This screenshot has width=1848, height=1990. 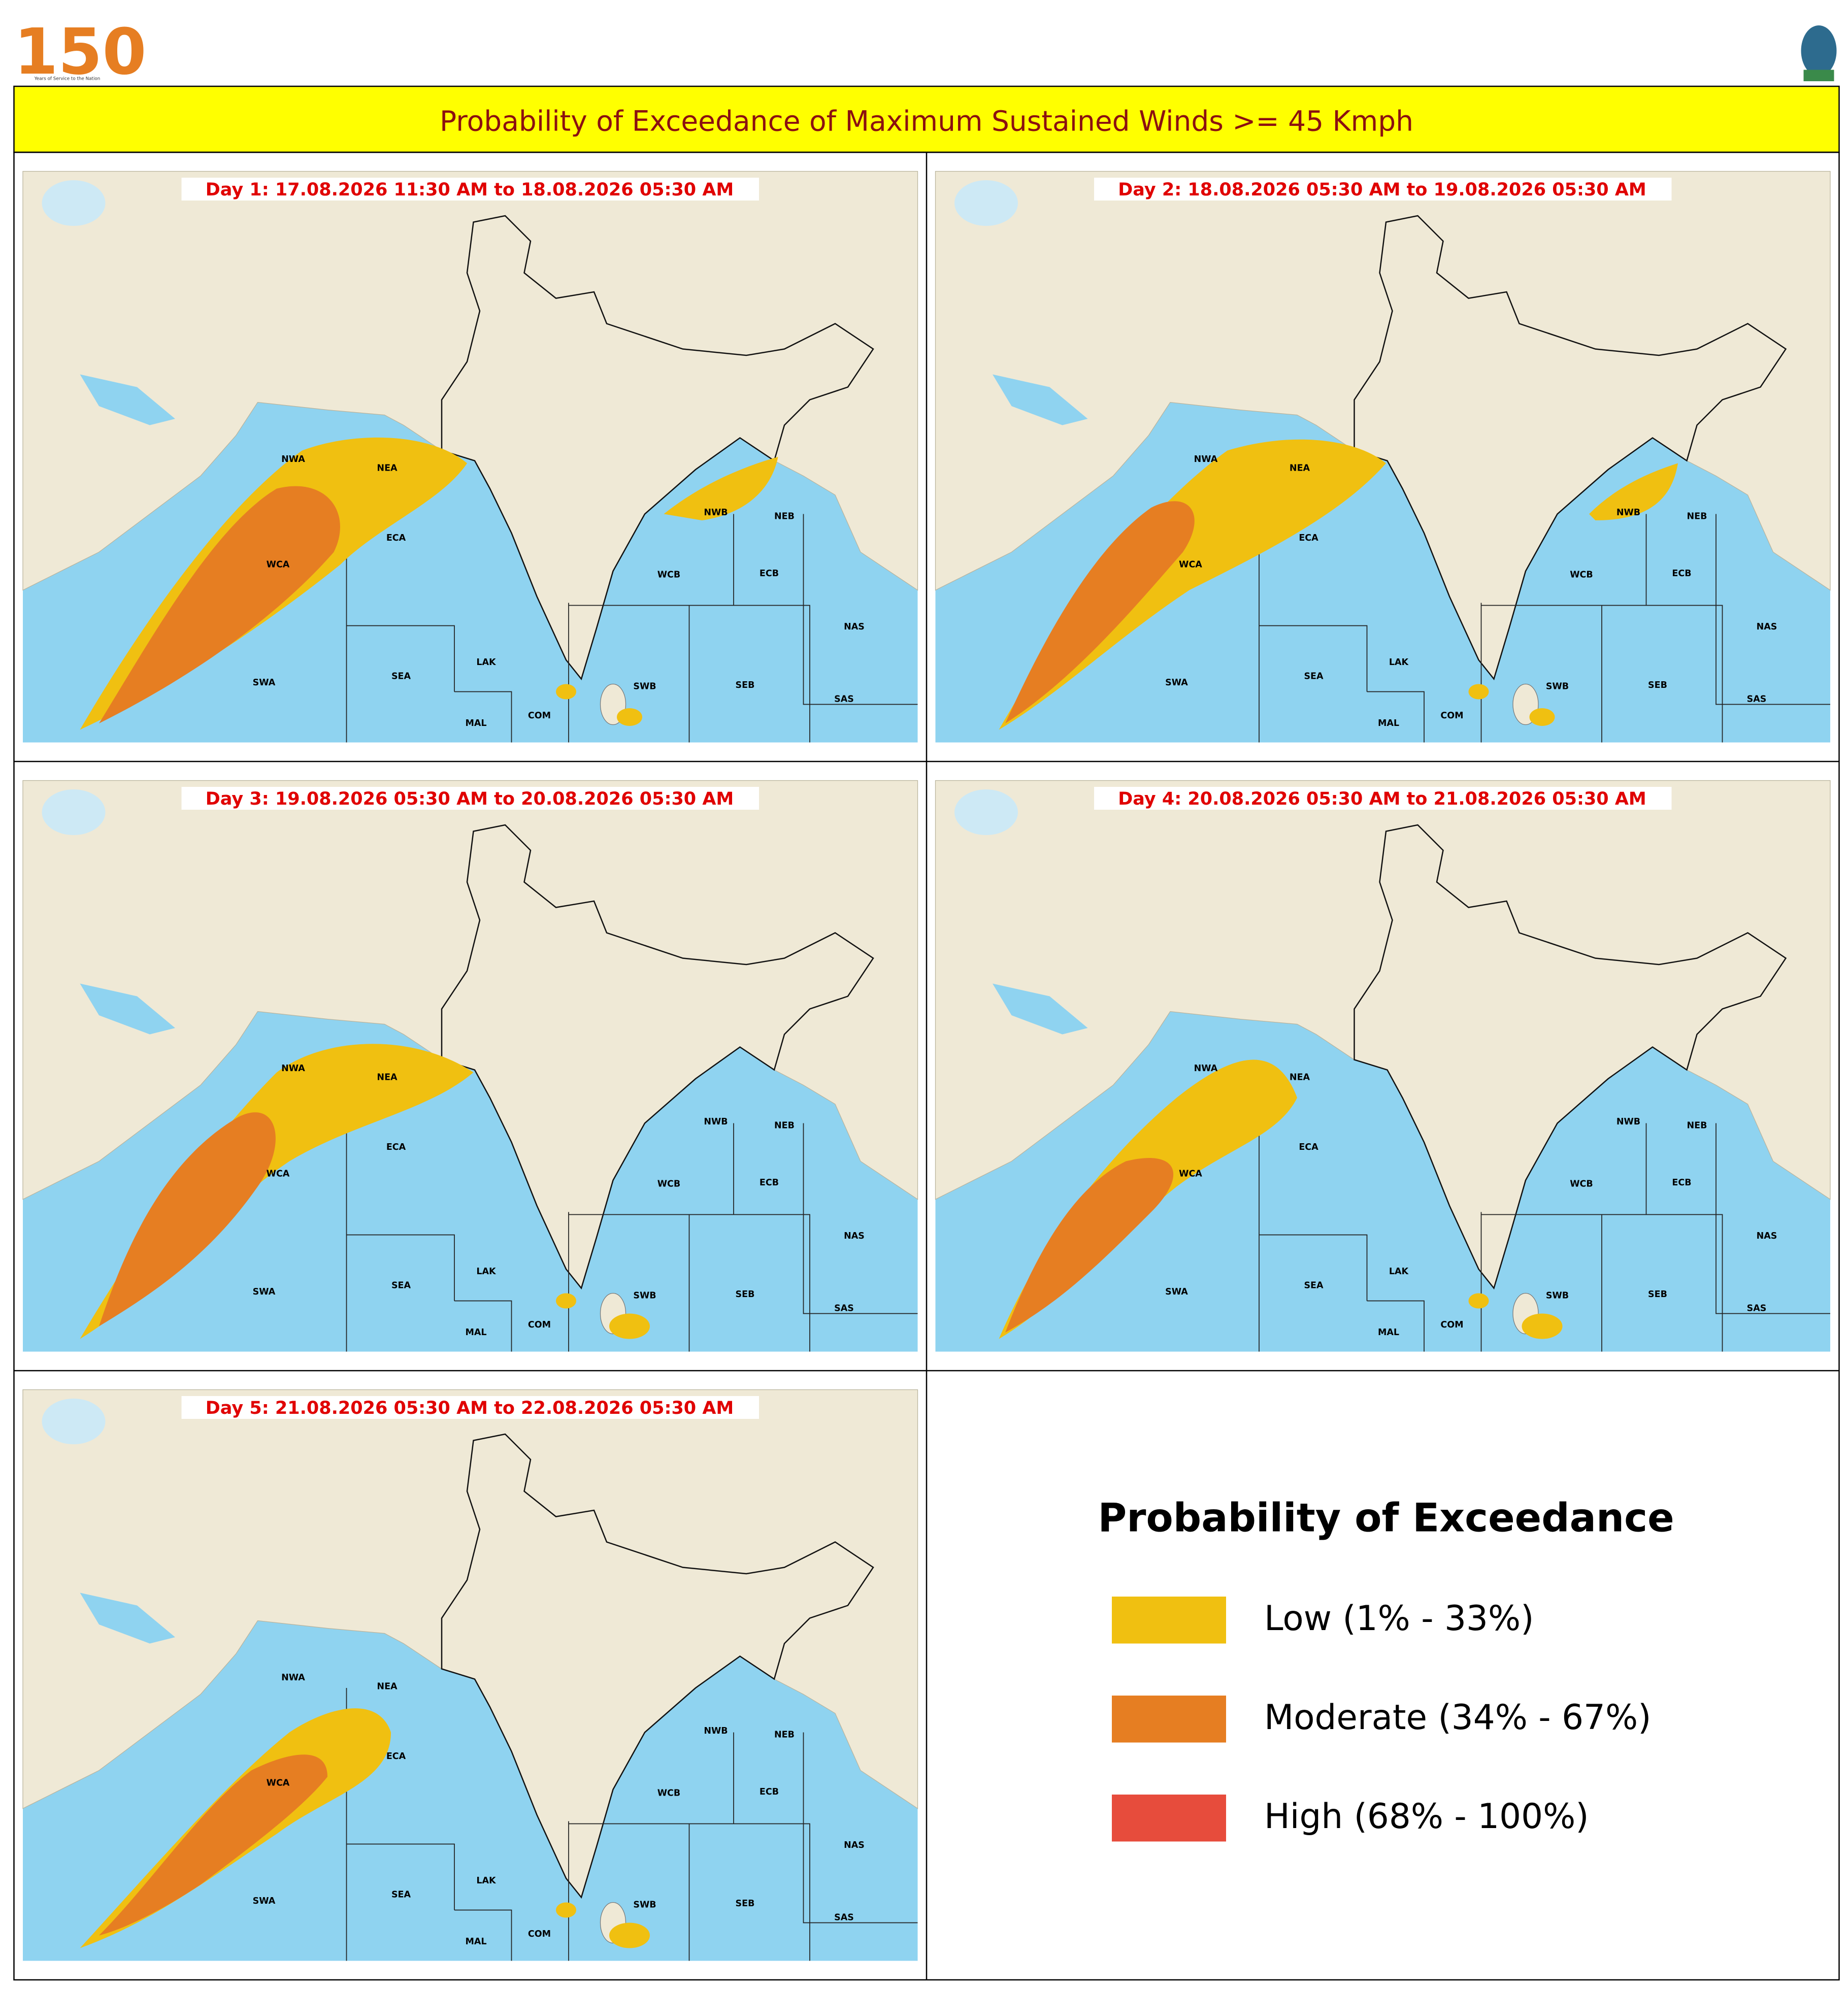 I want to click on logo-tagline: Years of Service to the Nation, so click(x=67, y=80).